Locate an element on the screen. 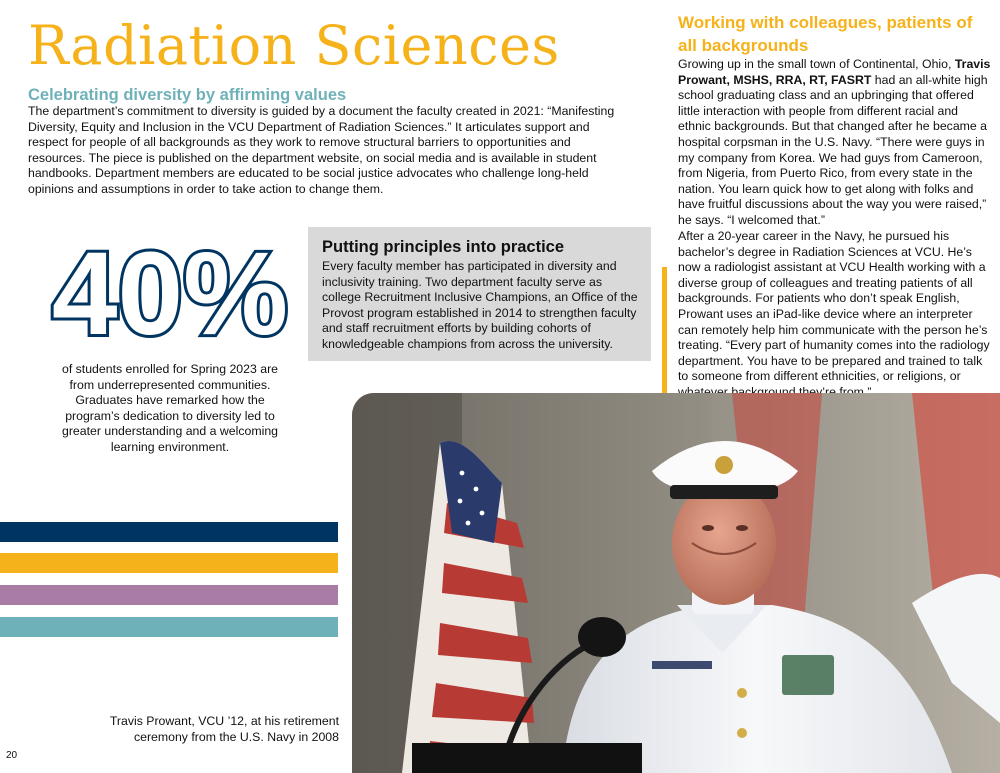 The width and height of the screenshot is (1000, 773). stat-value: 40% is located at coordinates (170, 290).